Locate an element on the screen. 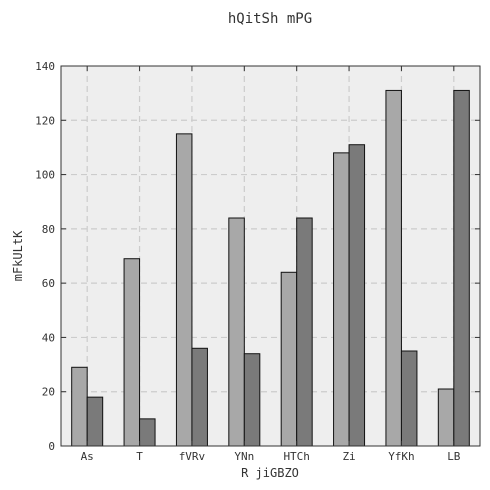 Image resolution: width=490 pixels, height=490 pixels. x-tick-label: YfKh is located at coordinates (401, 456).